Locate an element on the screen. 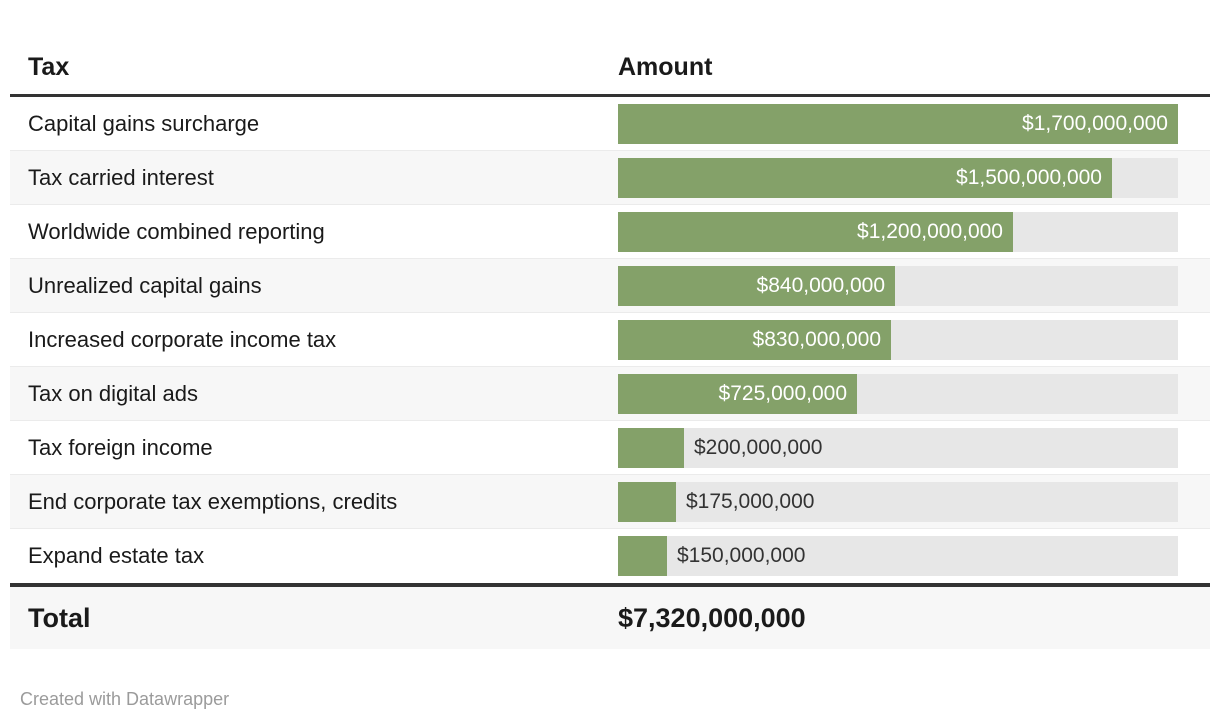  bar-value-label: $1,500,000,000 is located at coordinates (1029, 177).